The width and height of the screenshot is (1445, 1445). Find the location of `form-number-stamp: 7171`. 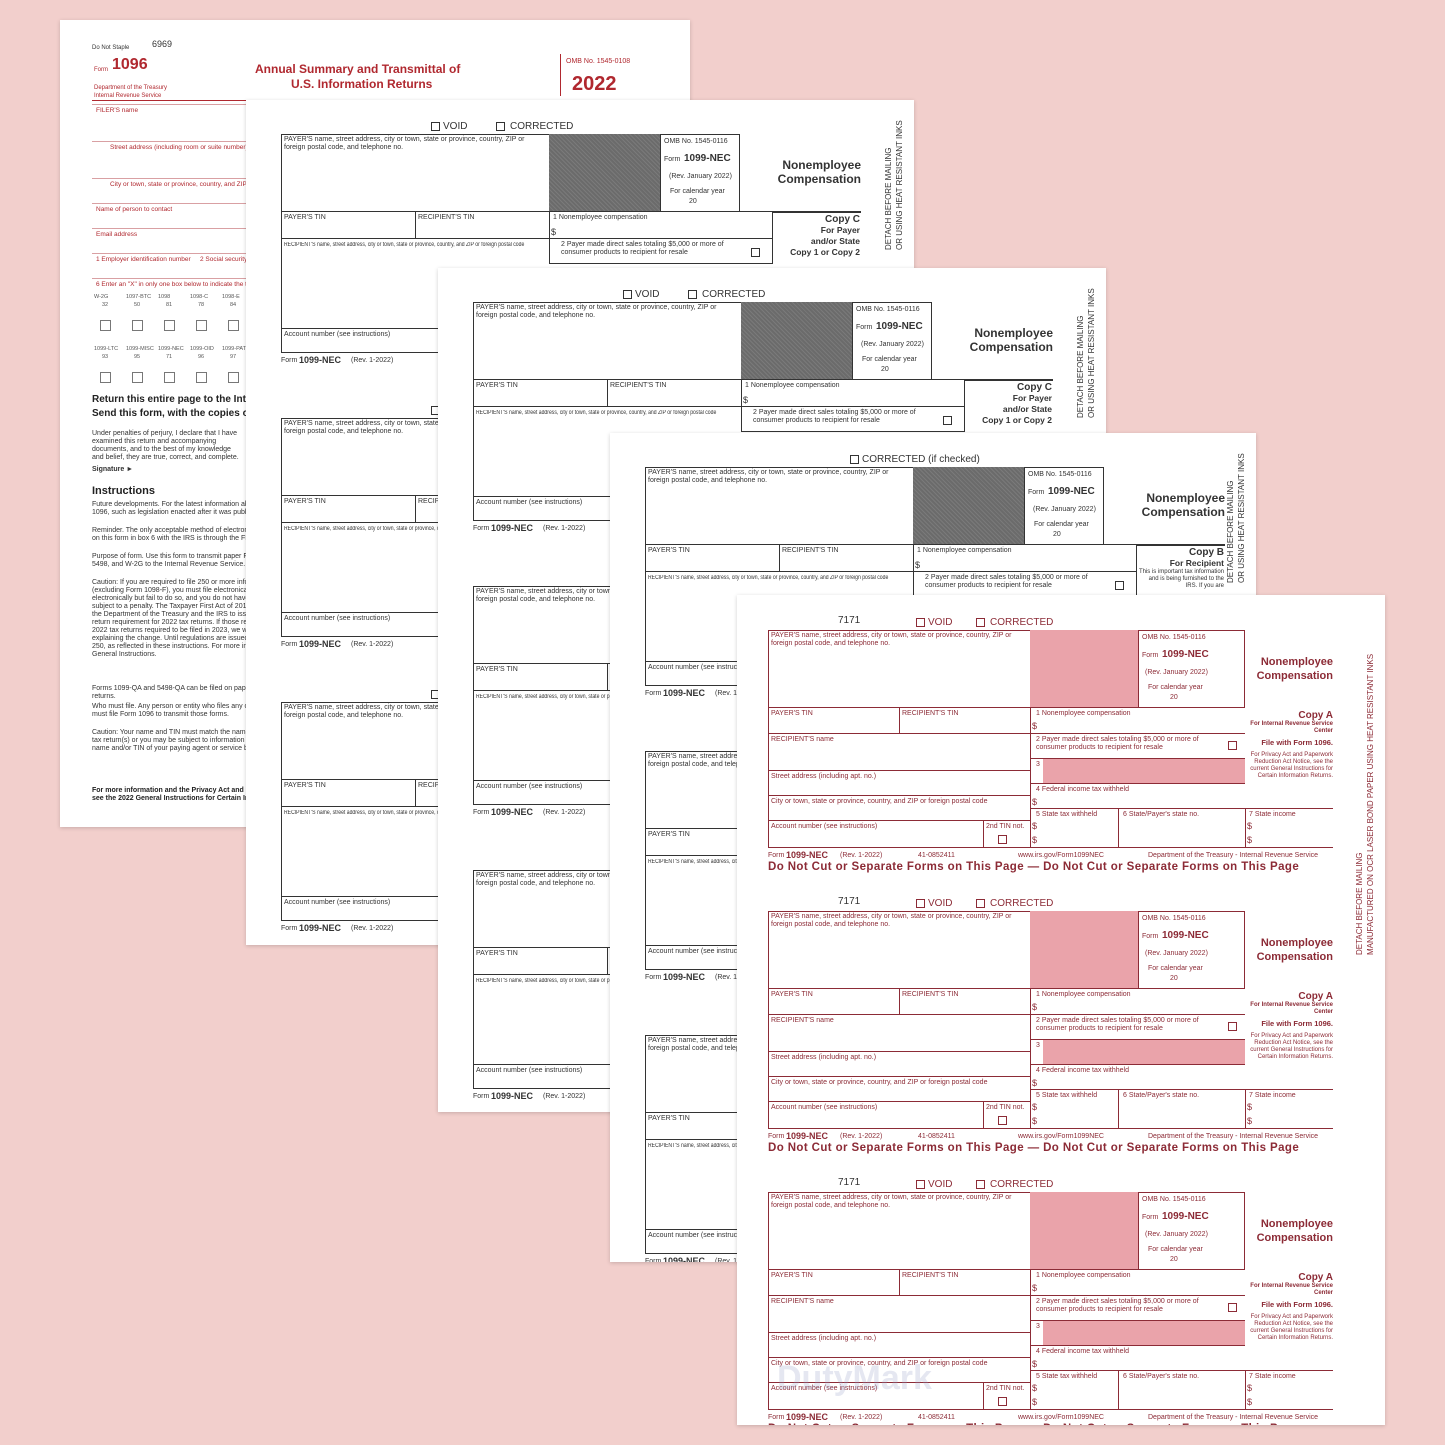

form-number-stamp: 7171 is located at coordinates (849, 1182).